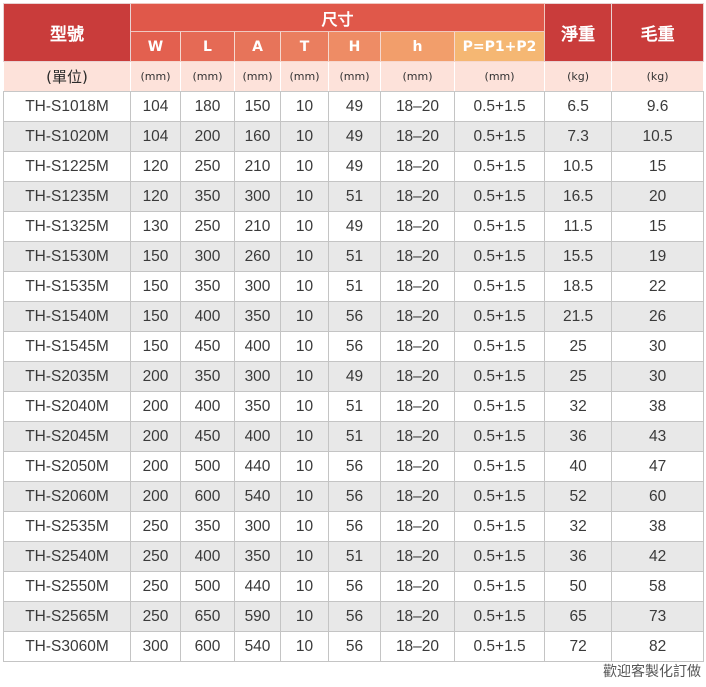 The image size is (706, 687). What do you see at coordinates (578, 437) in the screenshot?
I see `table-cell: 36` at bounding box center [578, 437].